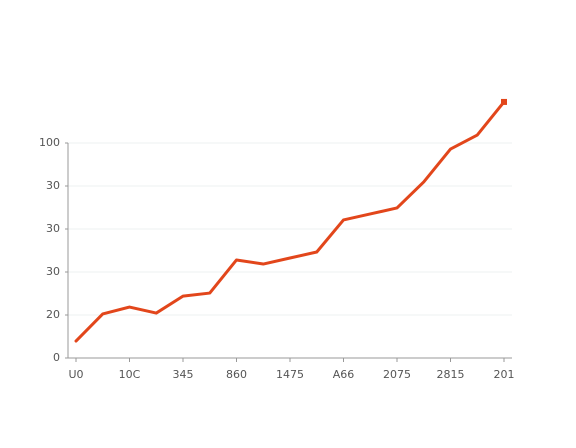 This screenshot has width=576, height=448. Describe the element at coordinates (53, 314) in the screenshot. I see `y-tick-label: 20` at that location.